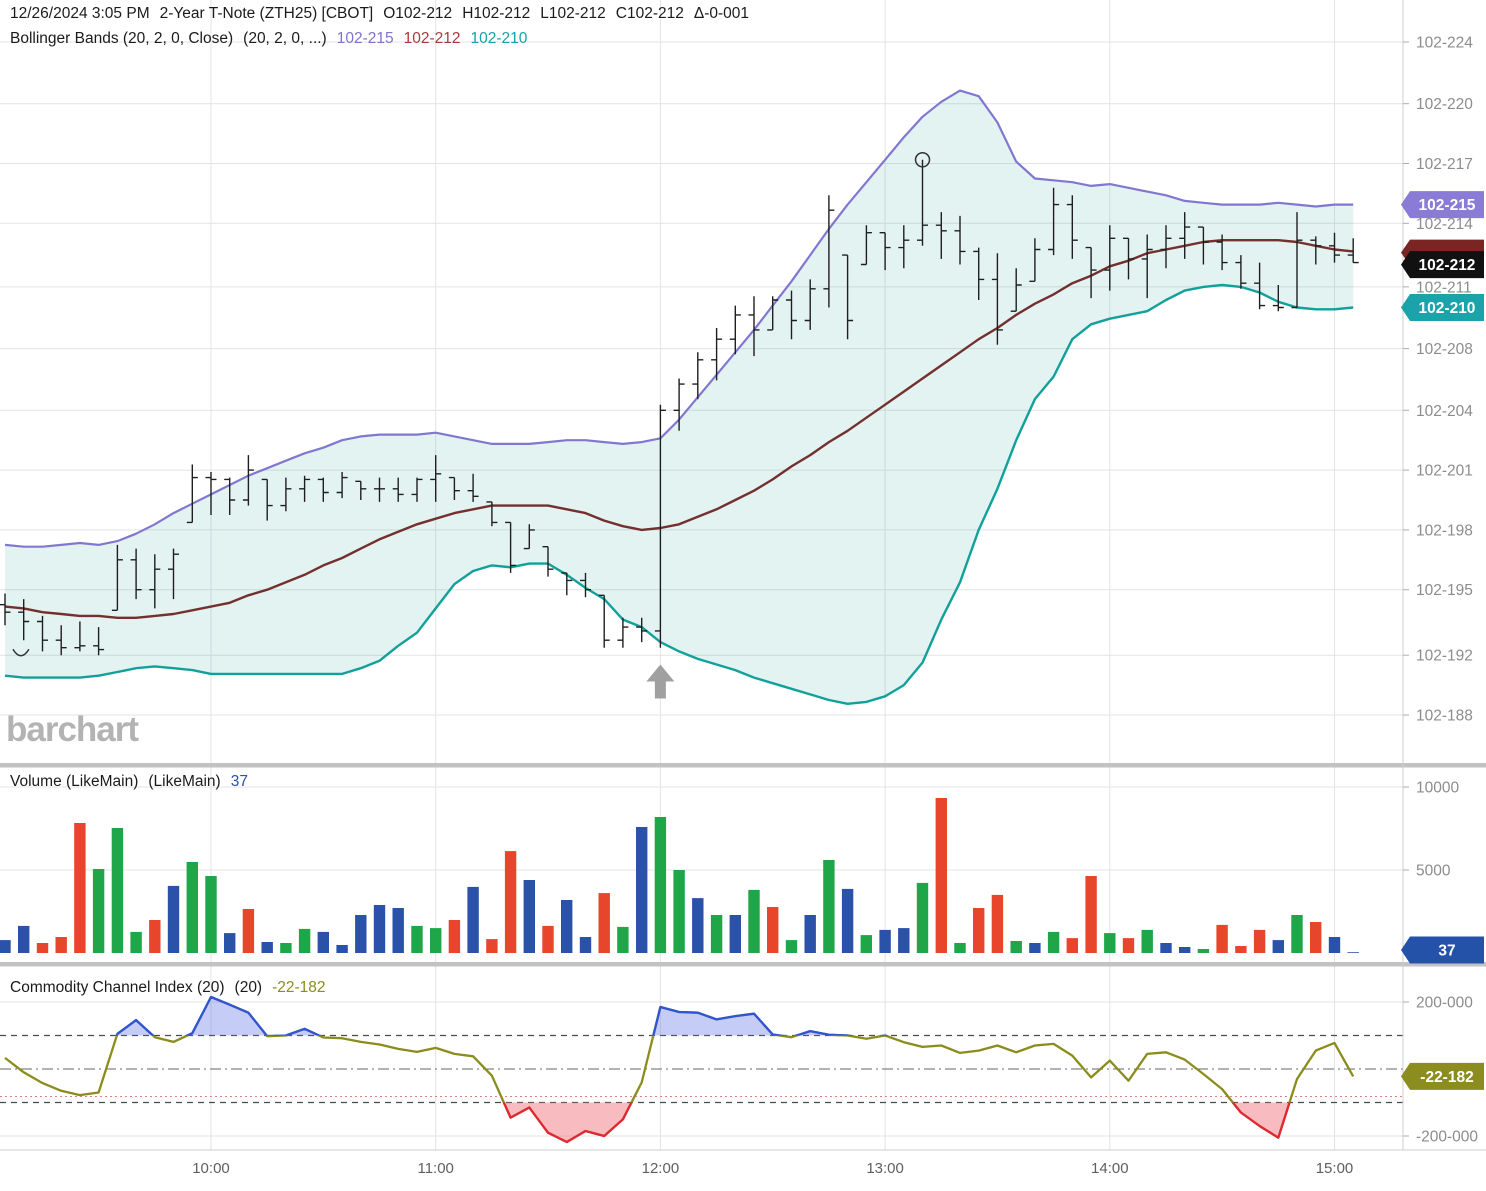 This screenshot has height=1191, width=1486. Describe the element at coordinates (1444, 411) in the screenshot. I see `svg-text: 102-204` at that location.